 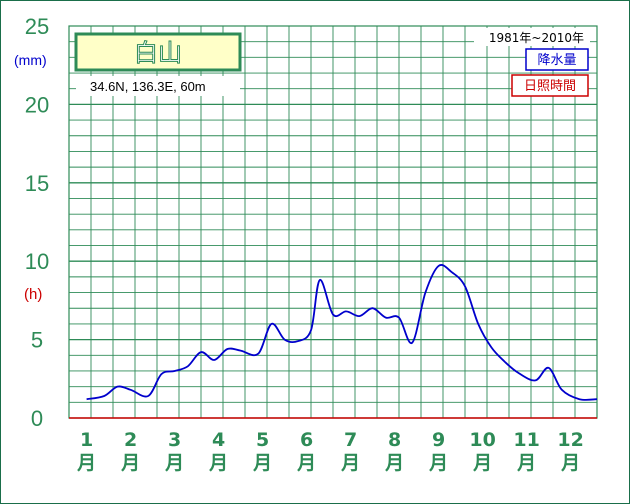 What do you see at coordinates (37, 26) in the screenshot?
I see `y-tick-label: 25` at bounding box center [37, 26].